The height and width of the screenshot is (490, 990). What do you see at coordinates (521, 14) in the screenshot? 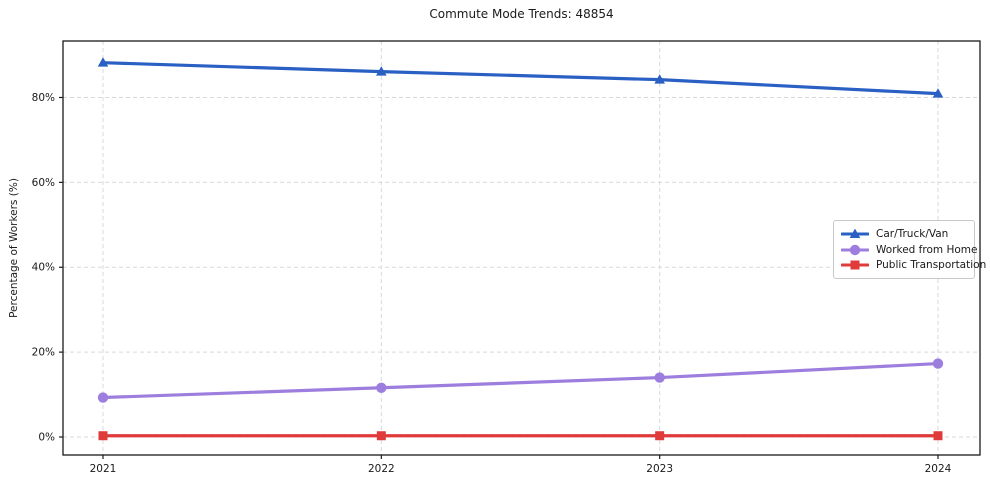
I see `chart-title: Commute Mode Trends: 48854` at bounding box center [521, 14].